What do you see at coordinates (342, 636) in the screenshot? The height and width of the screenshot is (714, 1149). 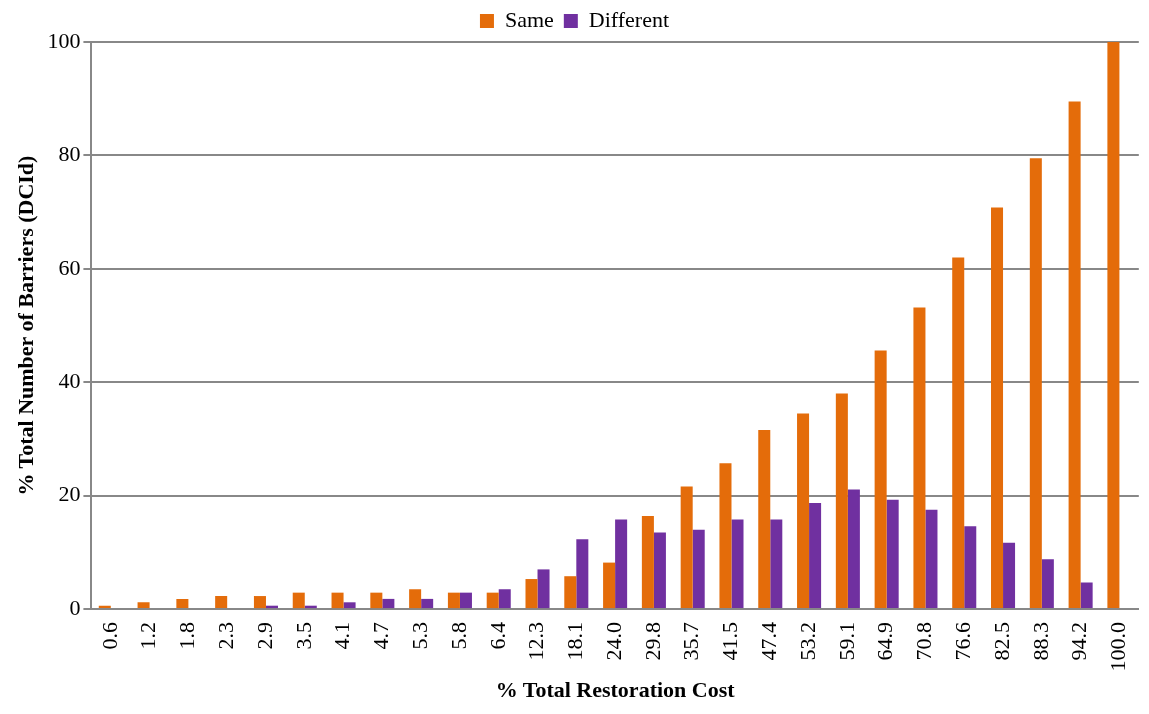 I see `x-tick-label: 4.1` at bounding box center [342, 636].